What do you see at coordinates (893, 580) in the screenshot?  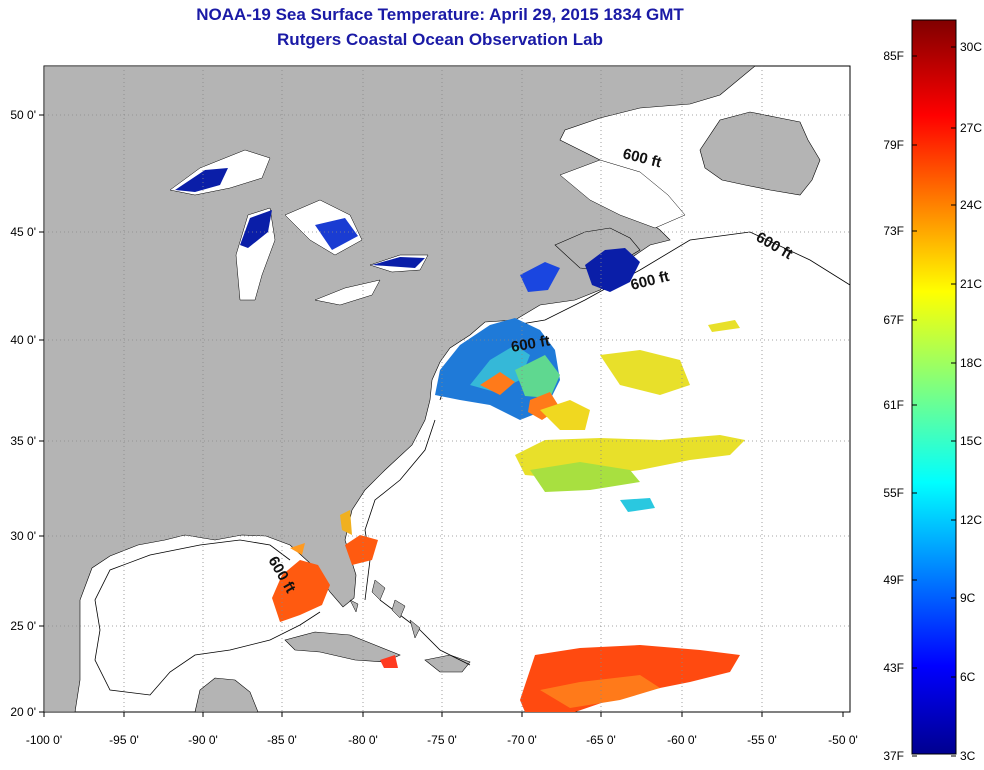 I see `colorbar-fahrenheit-label: 49F` at bounding box center [893, 580].